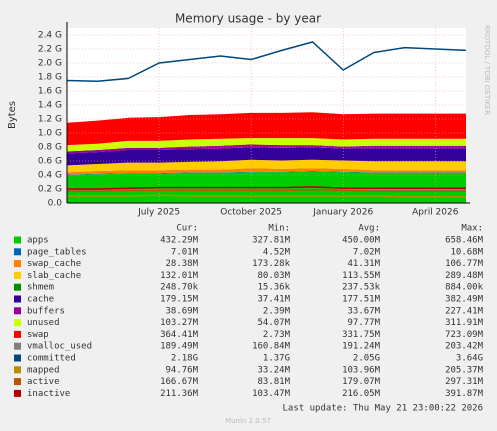 The height and width of the screenshot is (431, 497). I want to click on y-tick-label: 1.4 G, so click(50, 106).